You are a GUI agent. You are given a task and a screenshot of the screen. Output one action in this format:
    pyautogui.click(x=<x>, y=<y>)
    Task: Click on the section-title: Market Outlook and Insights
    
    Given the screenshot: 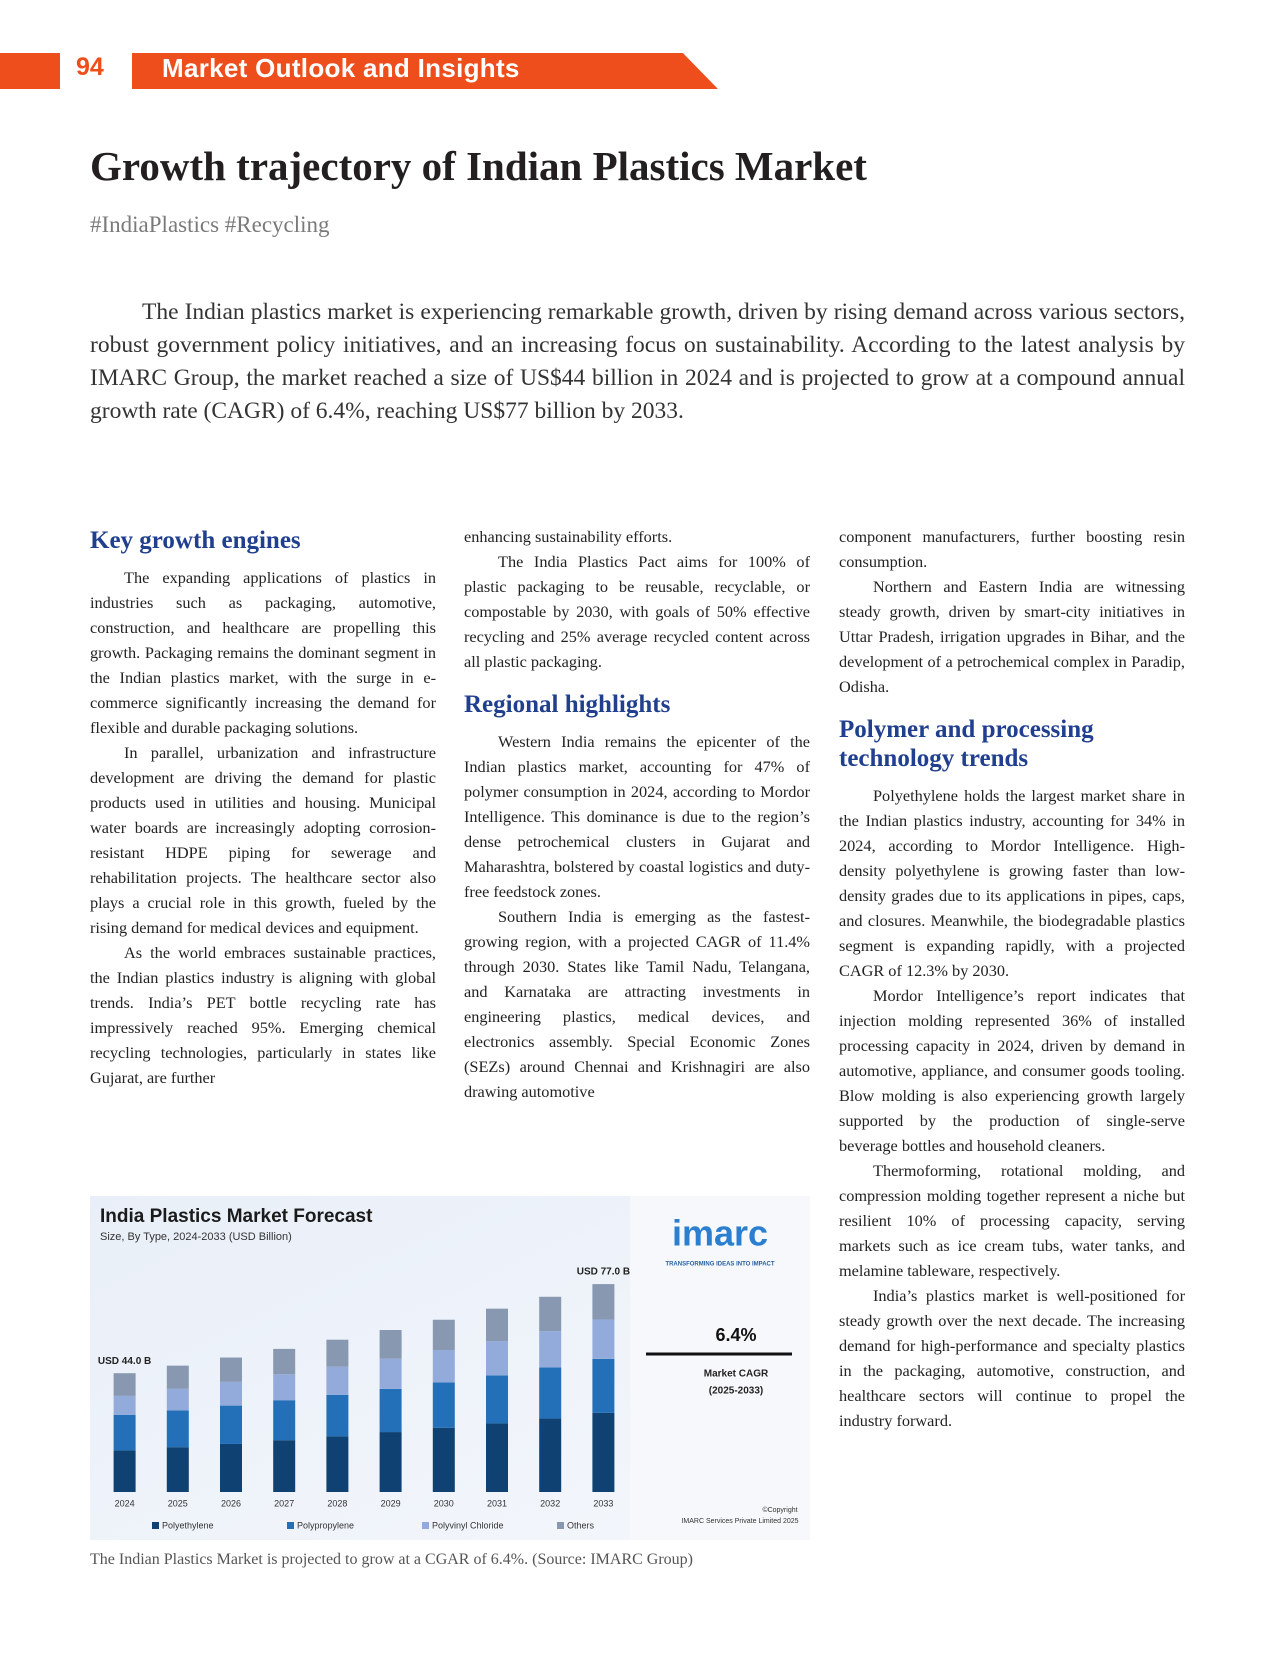 What is the action you would take?
    pyautogui.click(x=341, y=68)
    